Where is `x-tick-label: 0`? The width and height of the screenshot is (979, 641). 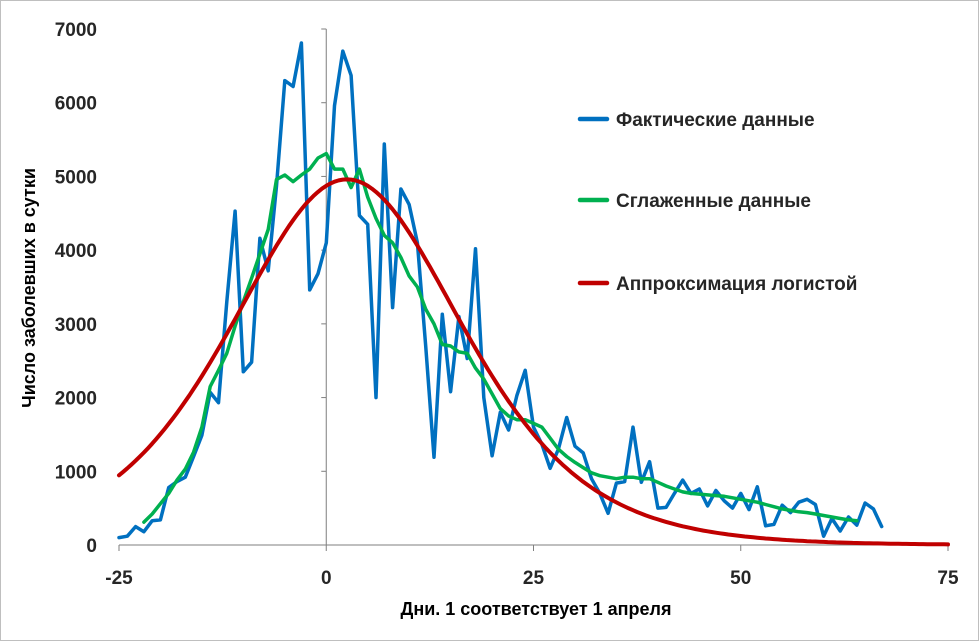
x-tick-label: 0 is located at coordinates (326, 578).